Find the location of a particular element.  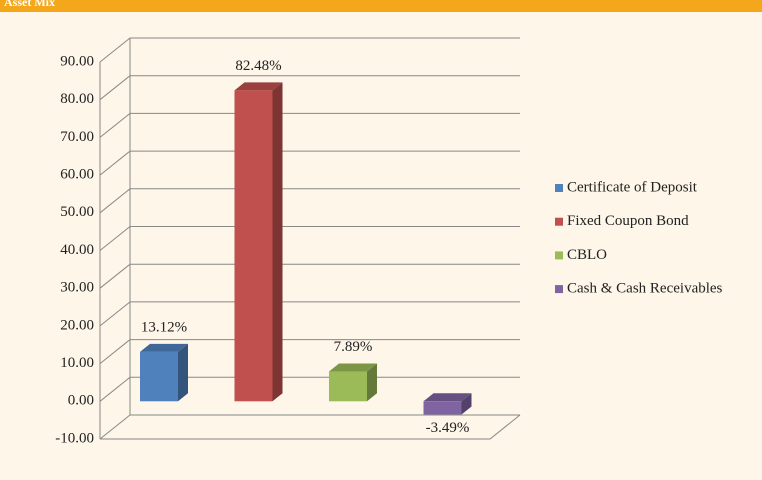

chart-title: Asset Mix is located at coordinates (29, 4).